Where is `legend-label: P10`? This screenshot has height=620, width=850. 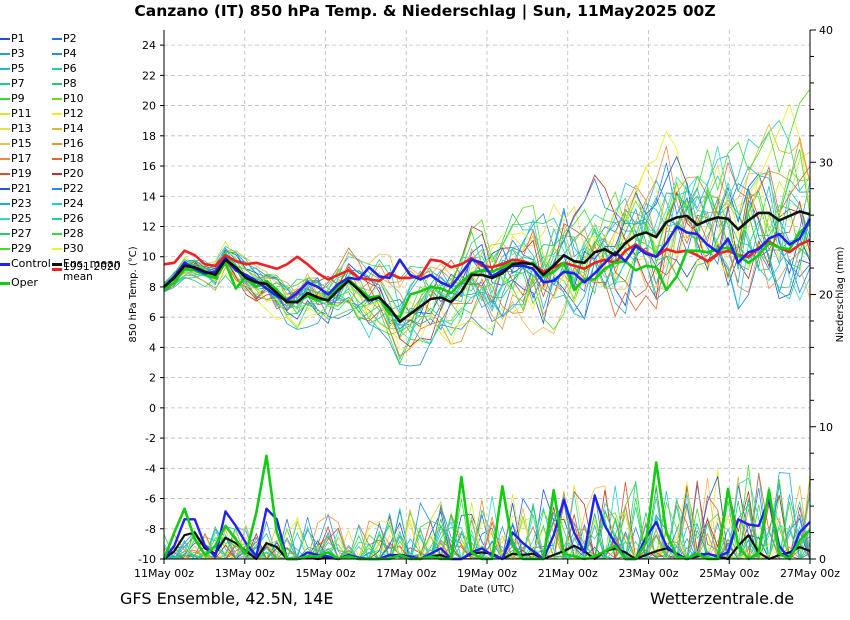 legend-label: P10 is located at coordinates (73, 98).